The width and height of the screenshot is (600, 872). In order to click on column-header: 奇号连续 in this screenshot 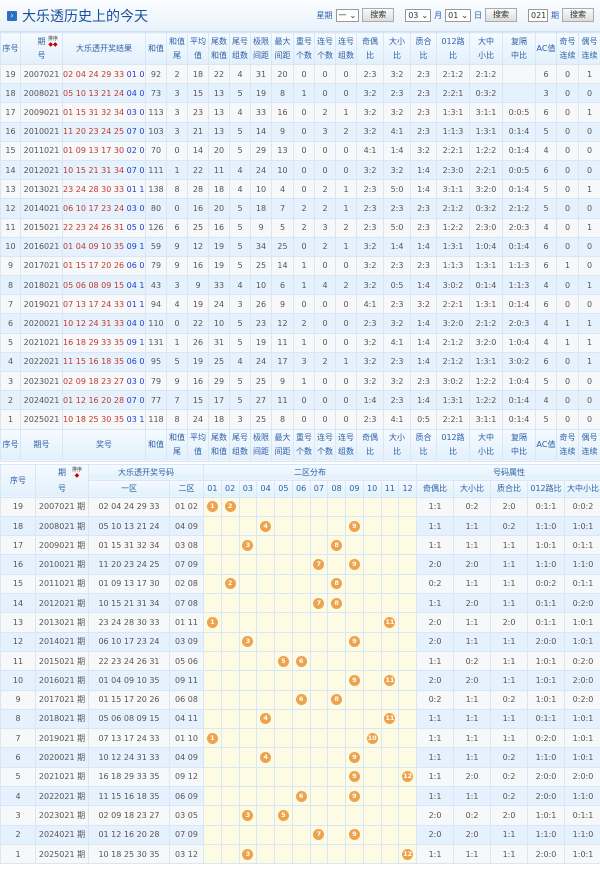, I will do `click(567, 445)`.